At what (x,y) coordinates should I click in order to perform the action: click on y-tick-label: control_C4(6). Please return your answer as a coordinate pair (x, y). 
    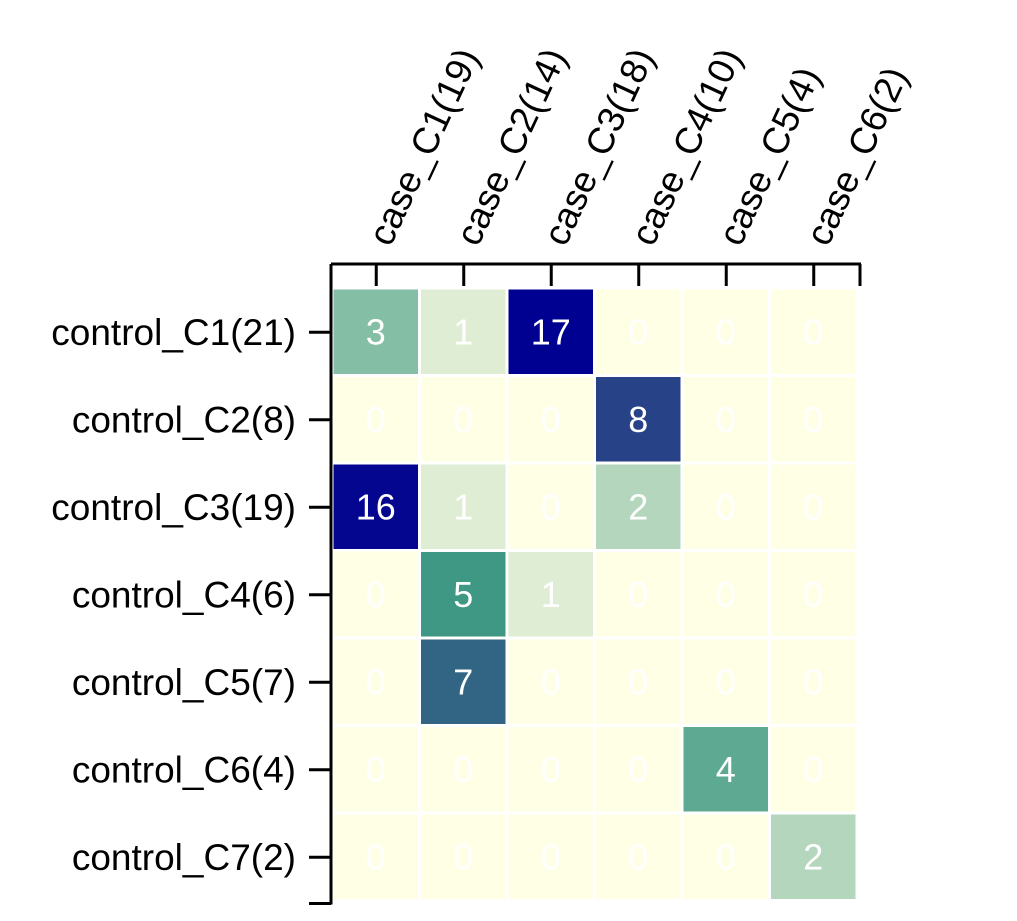
    Looking at the image, I should click on (184, 594).